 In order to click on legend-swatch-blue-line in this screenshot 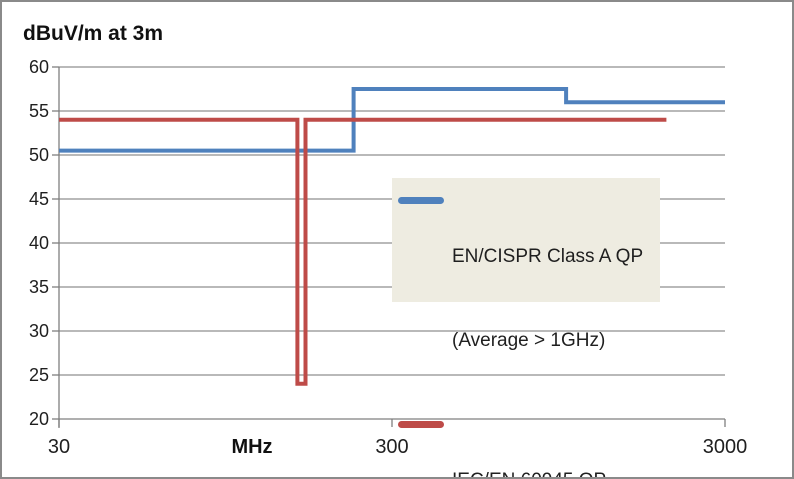, I will do `click(421, 200)`.